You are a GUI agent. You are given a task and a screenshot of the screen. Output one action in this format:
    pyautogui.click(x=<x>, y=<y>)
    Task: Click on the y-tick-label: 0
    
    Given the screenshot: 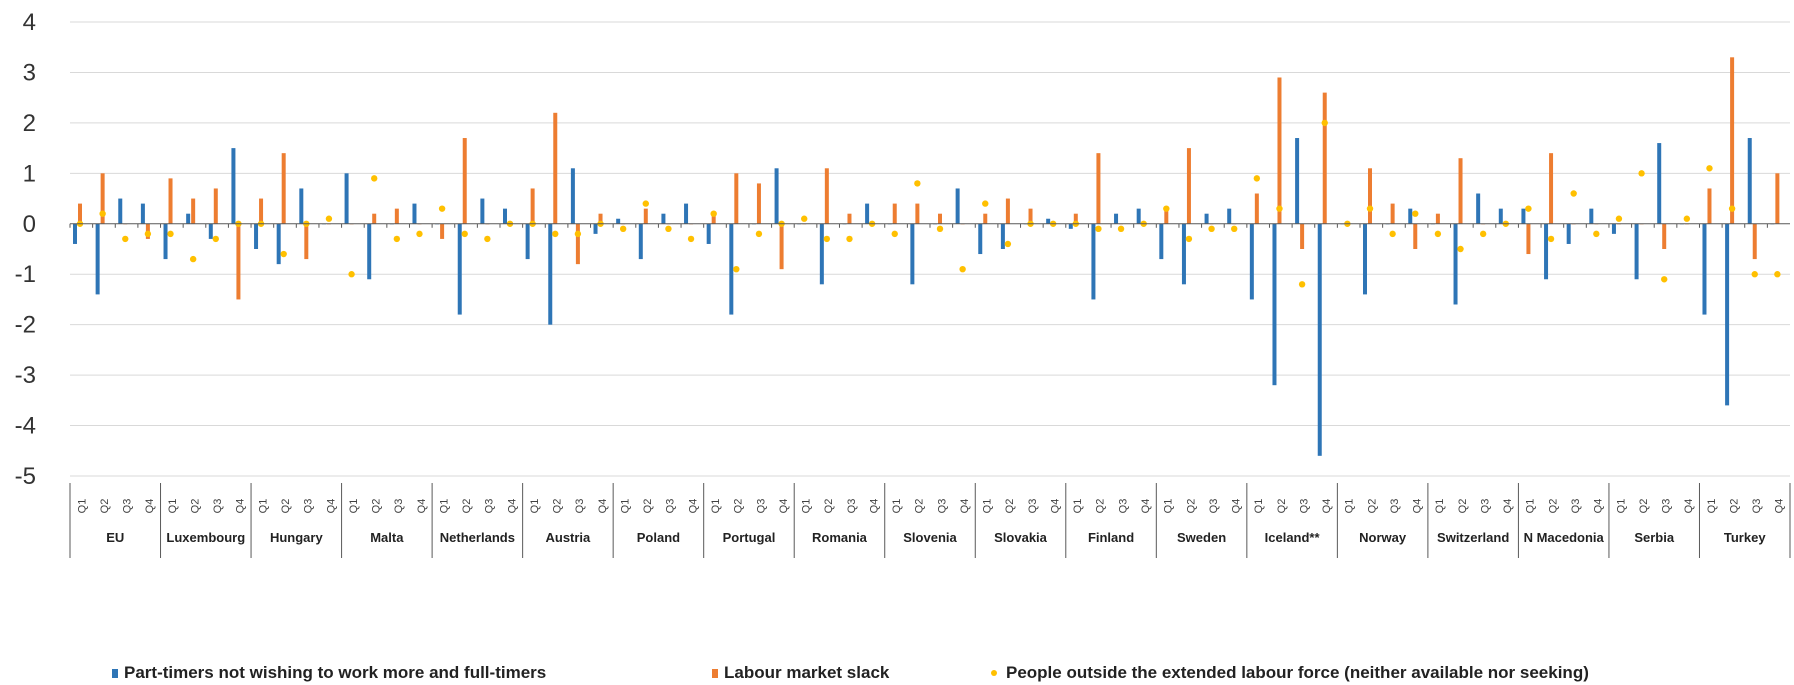 What is the action you would take?
    pyautogui.click(x=29, y=224)
    